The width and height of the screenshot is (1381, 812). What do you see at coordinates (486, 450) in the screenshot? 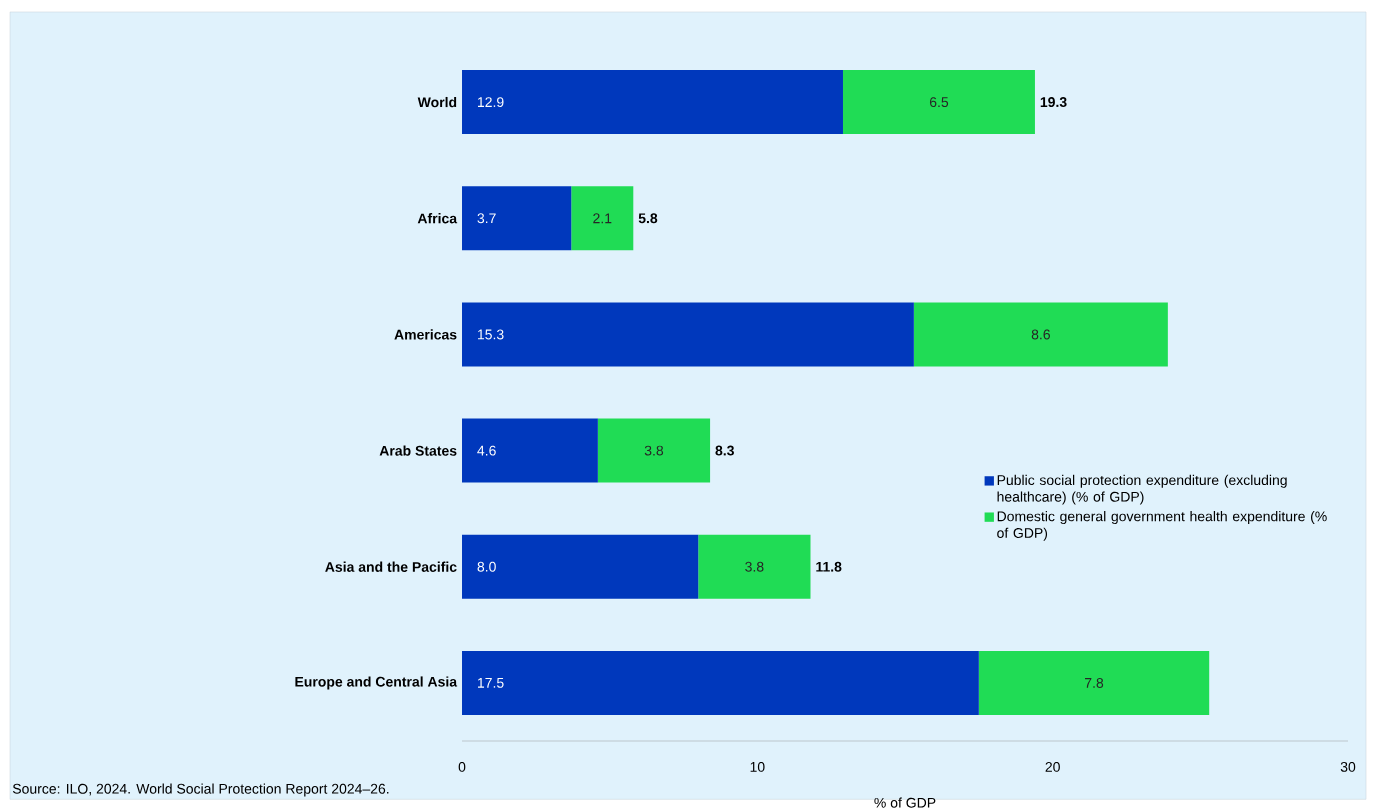
I see `data-label: 4.6` at bounding box center [486, 450].